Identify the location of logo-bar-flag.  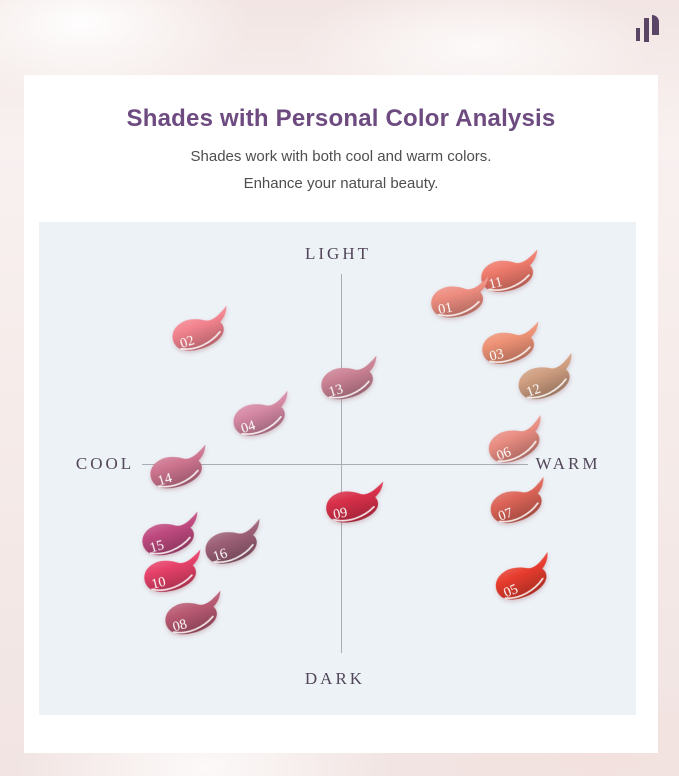
(655, 25).